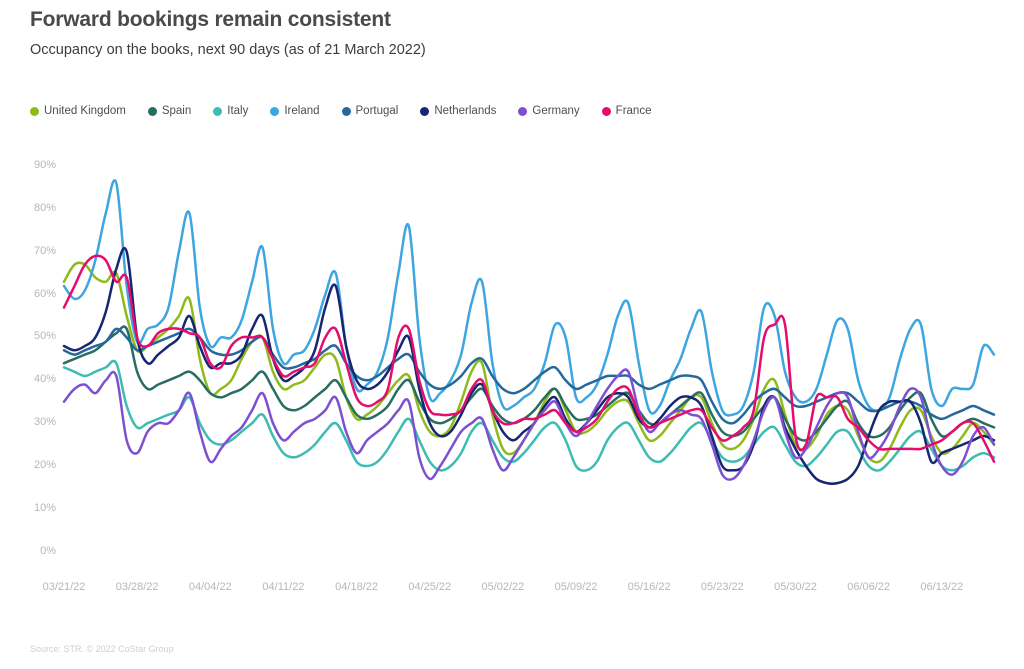  I want to click on legend-item-united-kingdom: United Kingdom, so click(78, 111).